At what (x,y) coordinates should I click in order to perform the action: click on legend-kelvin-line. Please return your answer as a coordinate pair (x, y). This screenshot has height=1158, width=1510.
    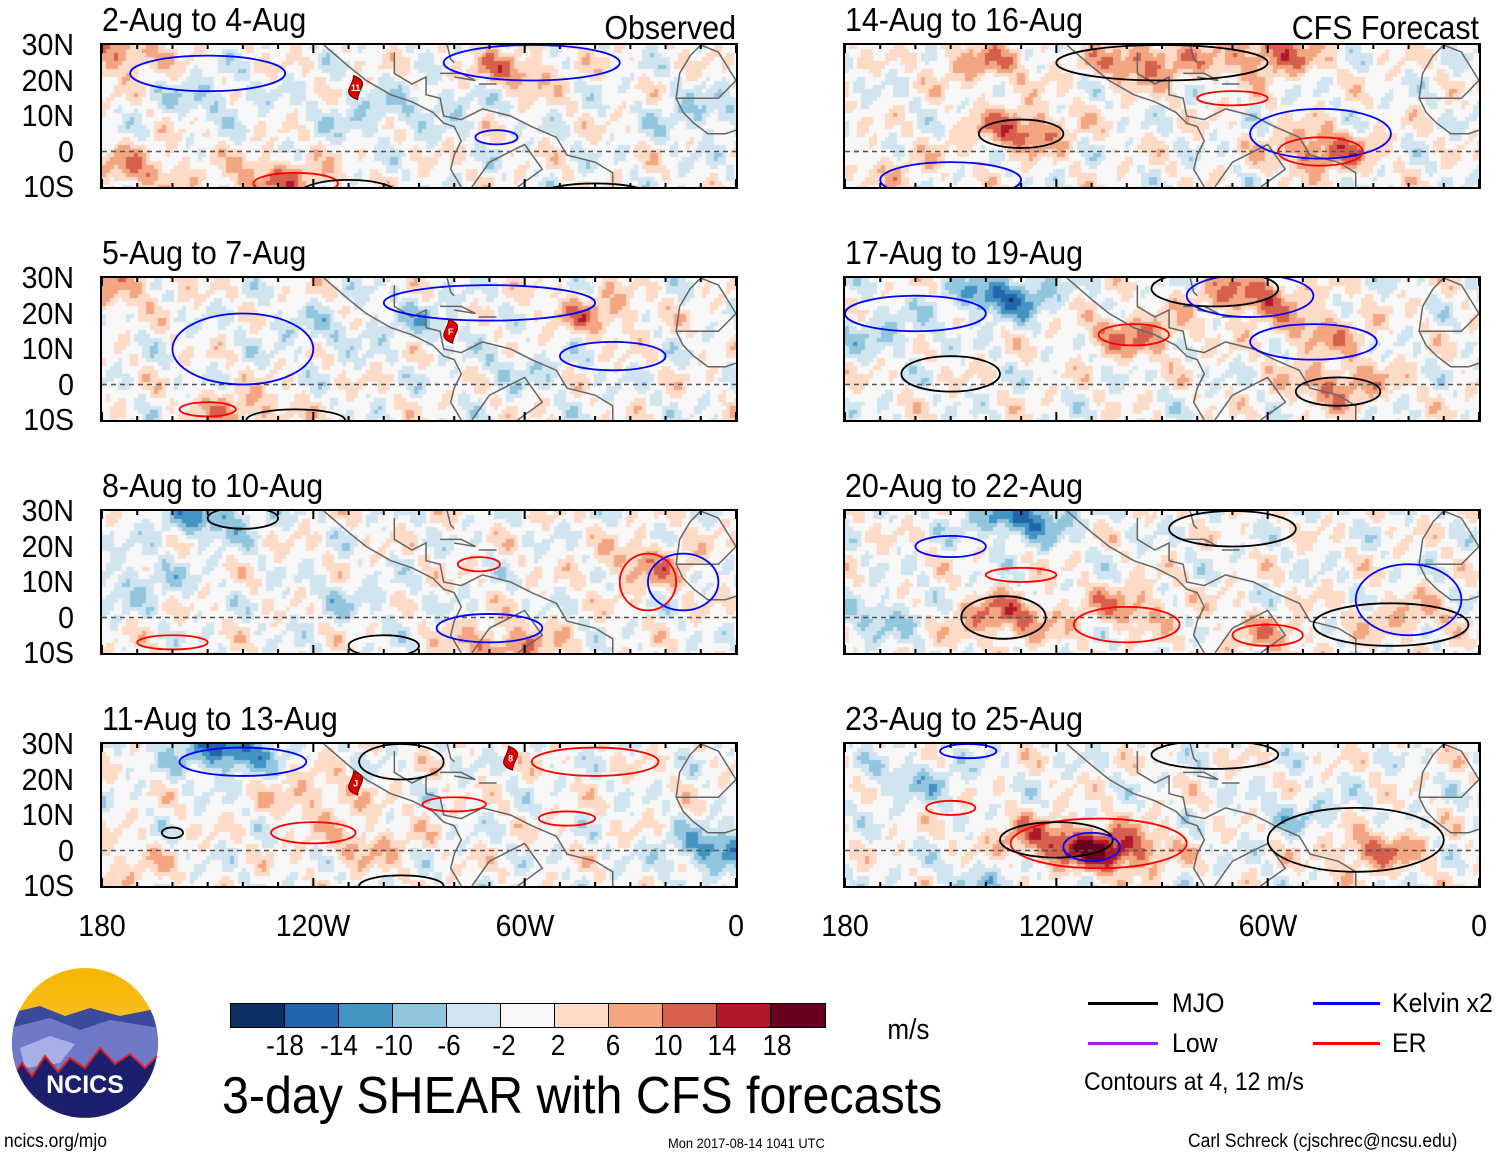
    Looking at the image, I should click on (1346, 1003).